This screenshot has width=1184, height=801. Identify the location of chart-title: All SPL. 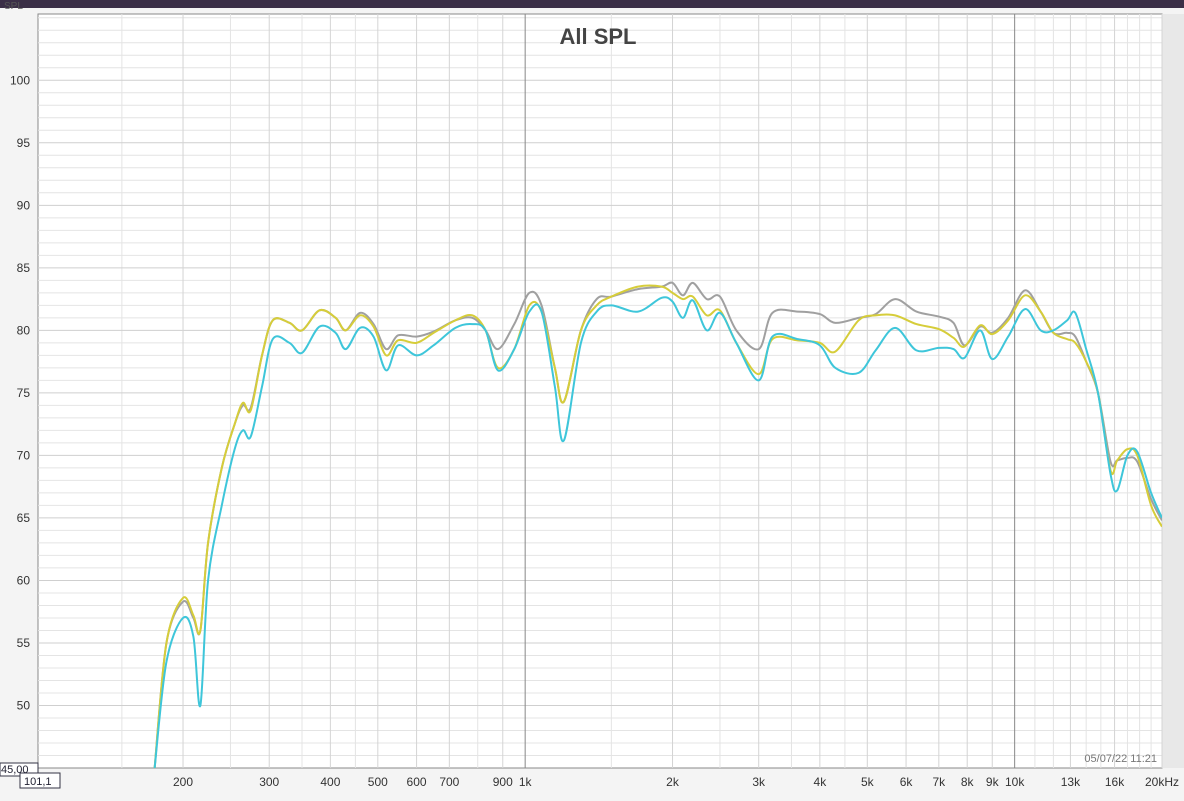
(597, 36).